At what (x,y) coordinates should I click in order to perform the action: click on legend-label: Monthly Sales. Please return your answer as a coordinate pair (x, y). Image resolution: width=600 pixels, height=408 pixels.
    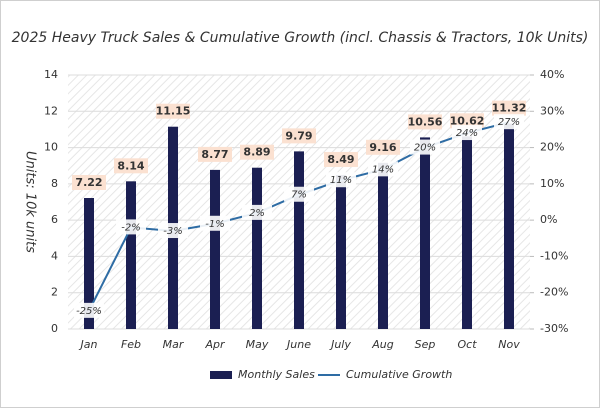
    Looking at the image, I should click on (276, 374).